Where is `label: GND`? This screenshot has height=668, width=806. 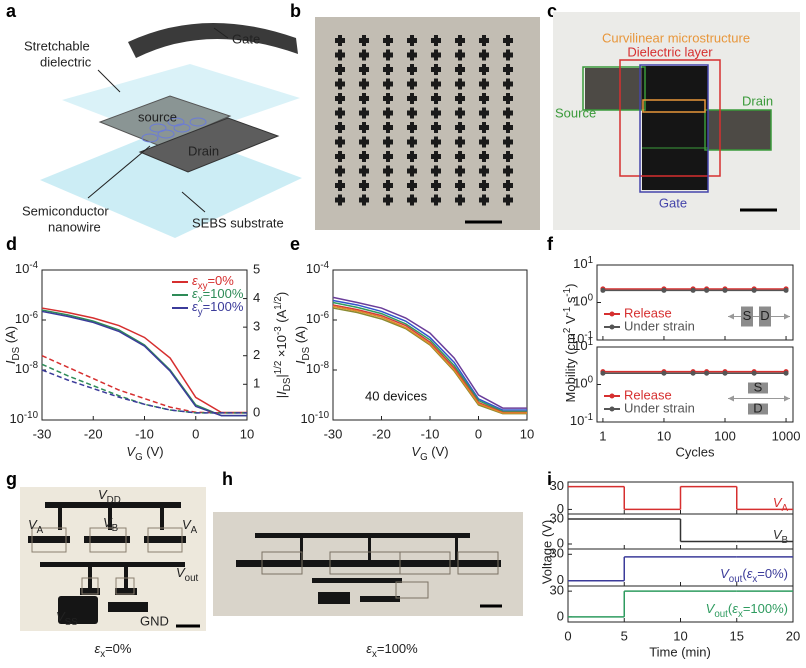
label: GND is located at coordinates (154, 620).